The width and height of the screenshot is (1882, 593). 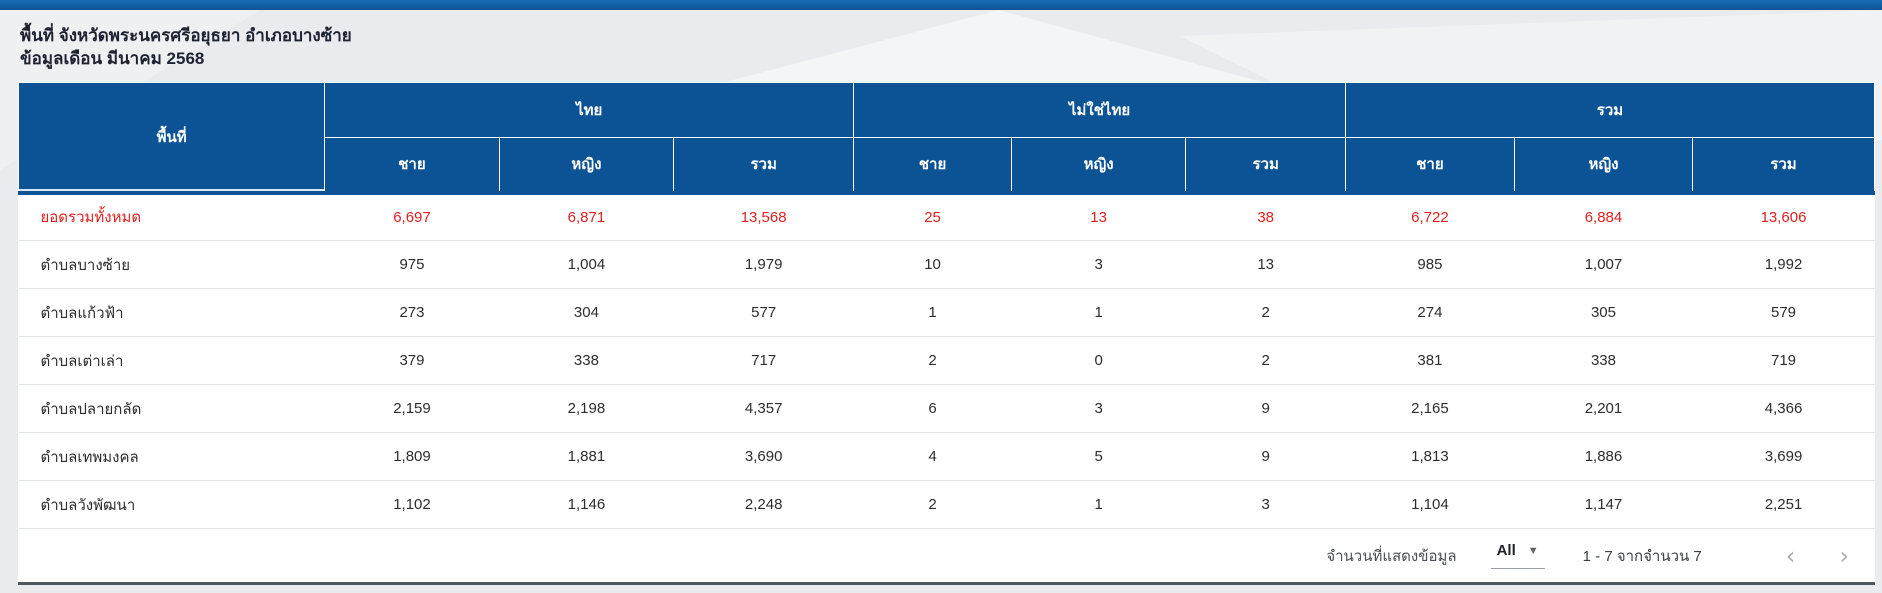 What do you see at coordinates (1265, 215) in the screenshot?
I see `value-cell: 38` at bounding box center [1265, 215].